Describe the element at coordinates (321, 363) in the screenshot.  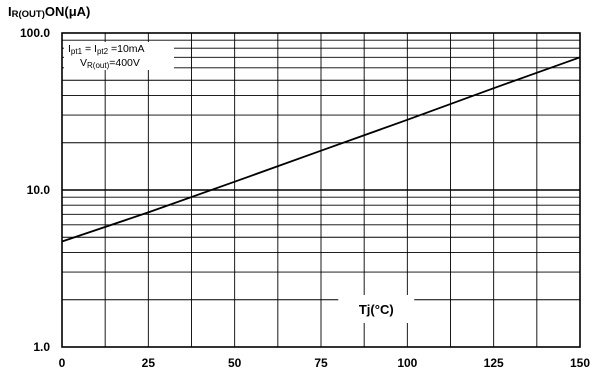
I see `x-tick-label: 75` at that location.